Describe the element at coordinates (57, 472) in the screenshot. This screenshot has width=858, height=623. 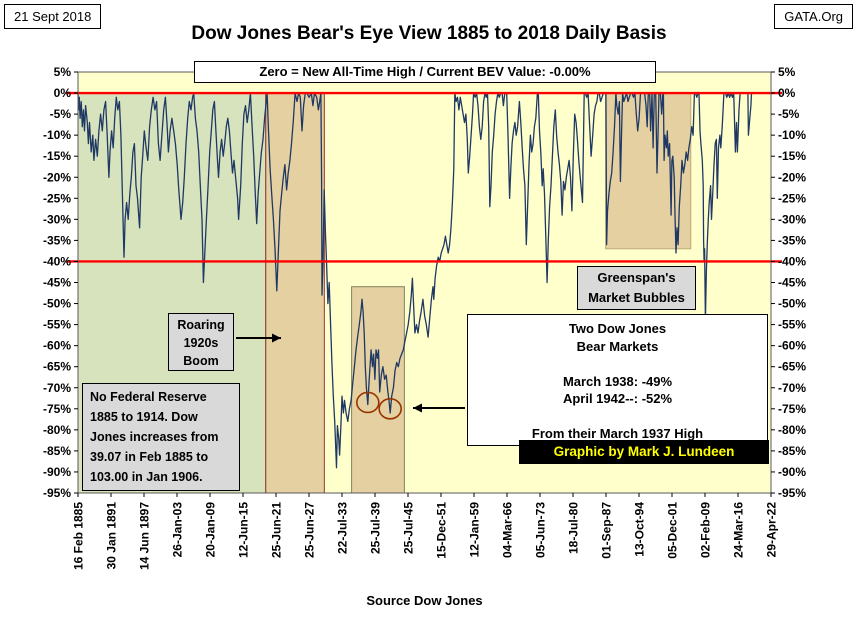
I see `y-tick-label-left: -90%` at that location.